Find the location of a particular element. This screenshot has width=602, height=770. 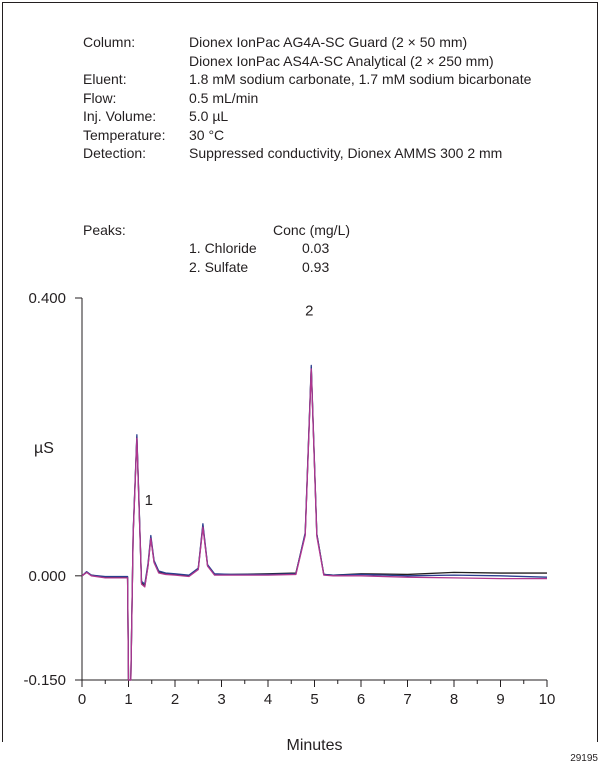

x-tick-label: 8 is located at coordinates (454, 699).